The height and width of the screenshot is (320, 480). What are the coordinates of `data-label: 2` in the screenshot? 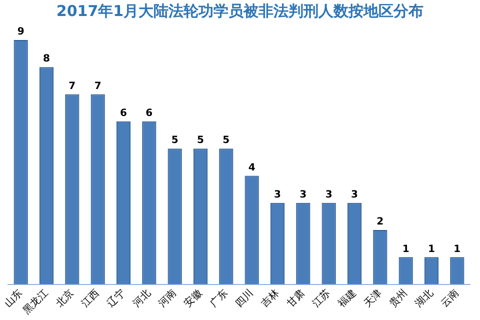 It's located at (380, 222).